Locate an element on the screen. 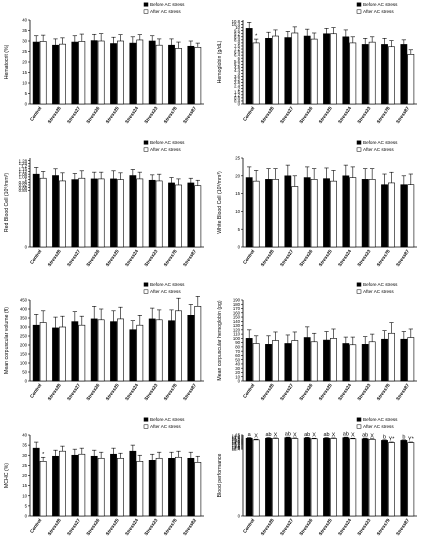 The width and height of the screenshot is (423, 555). significance-label: X is located at coordinates (372, 436).